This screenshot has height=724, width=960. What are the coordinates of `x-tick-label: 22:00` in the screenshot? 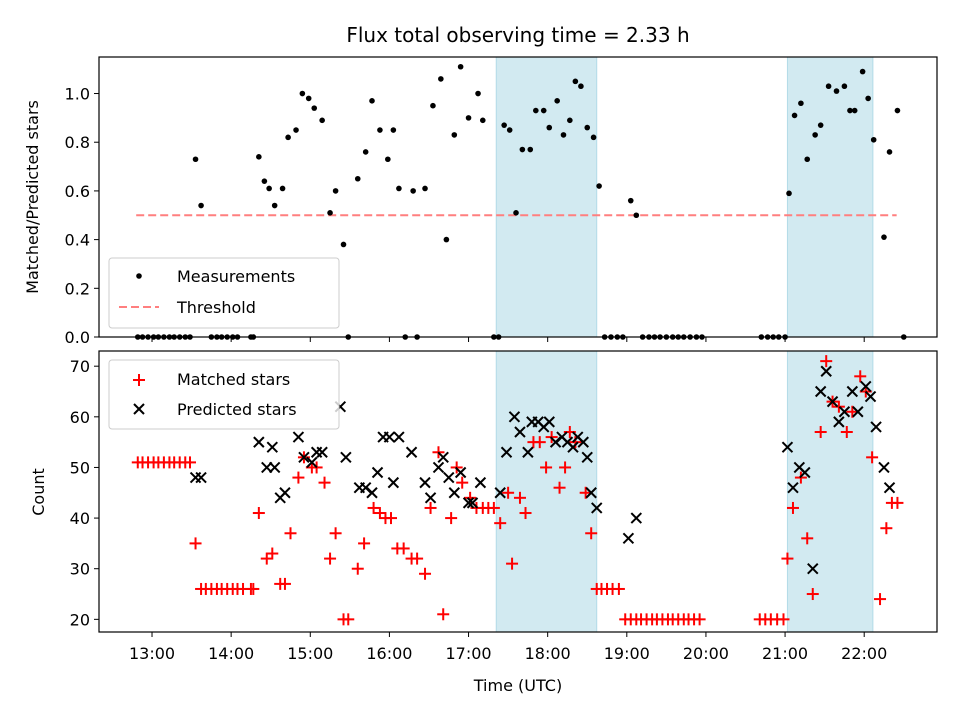 It's located at (864, 653).